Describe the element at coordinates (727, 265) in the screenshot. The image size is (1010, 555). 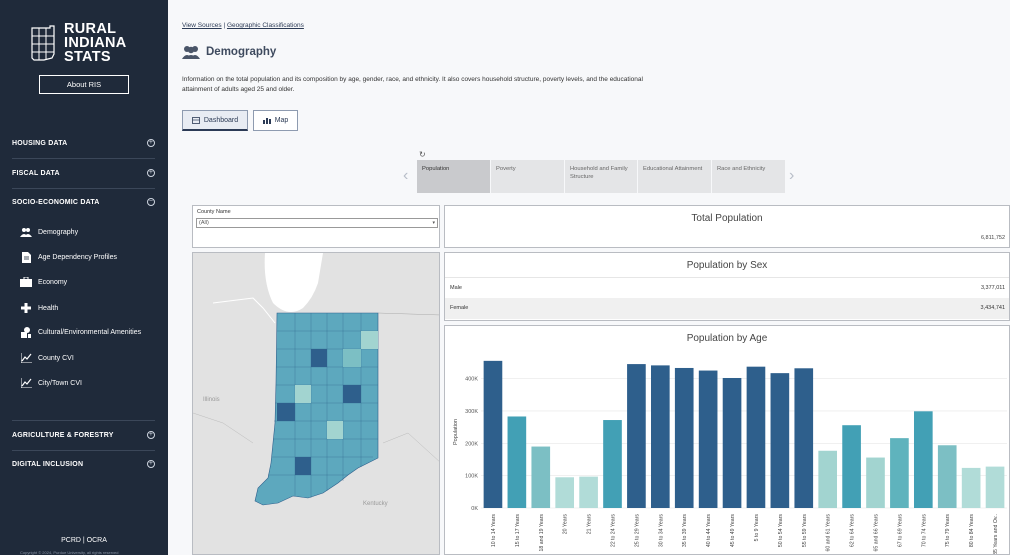
I see `population-by-sex-title: Population by Sex` at that location.